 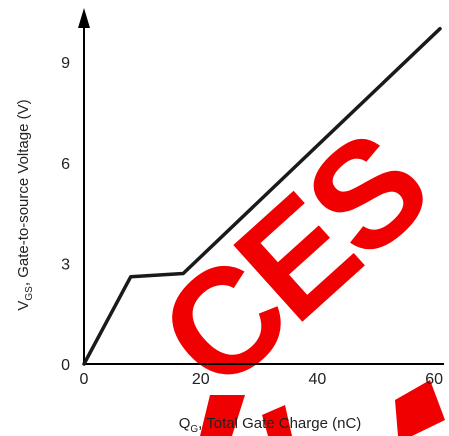 What do you see at coordinates (194, 429) in the screenshot?
I see `x-axis-title-sub: G` at bounding box center [194, 429].